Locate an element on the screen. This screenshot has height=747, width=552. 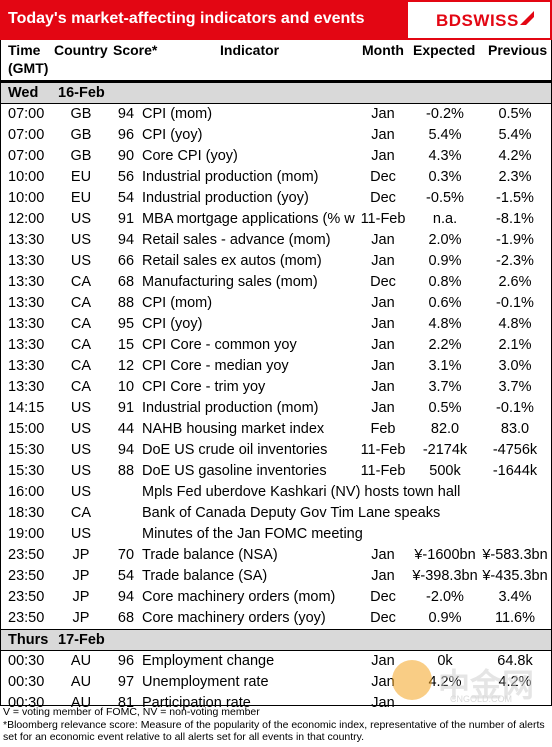
table-row: 19:00 US Minutes of the Jan FOMC meeting is located at coordinates (276, 534).